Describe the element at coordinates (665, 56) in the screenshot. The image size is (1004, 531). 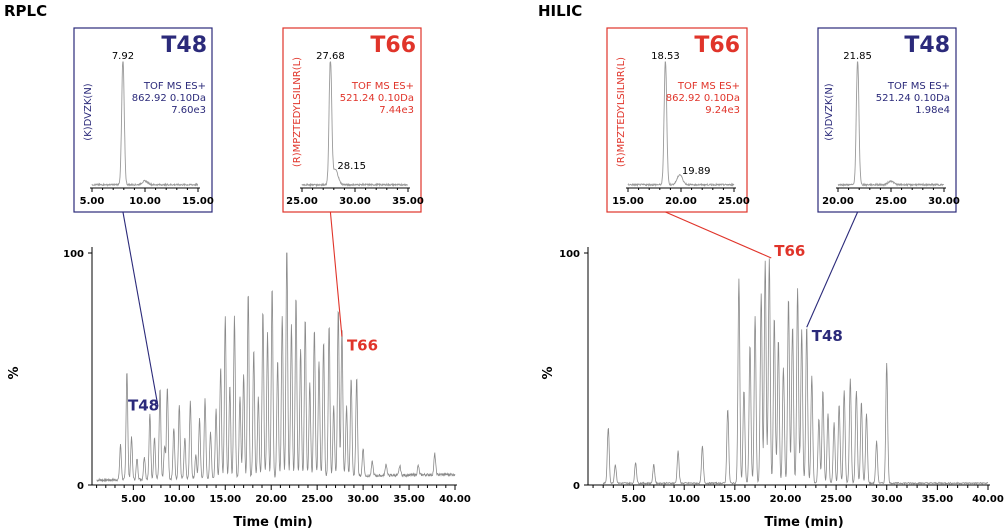
I see `inset-peak-label: 18.53` at that location.